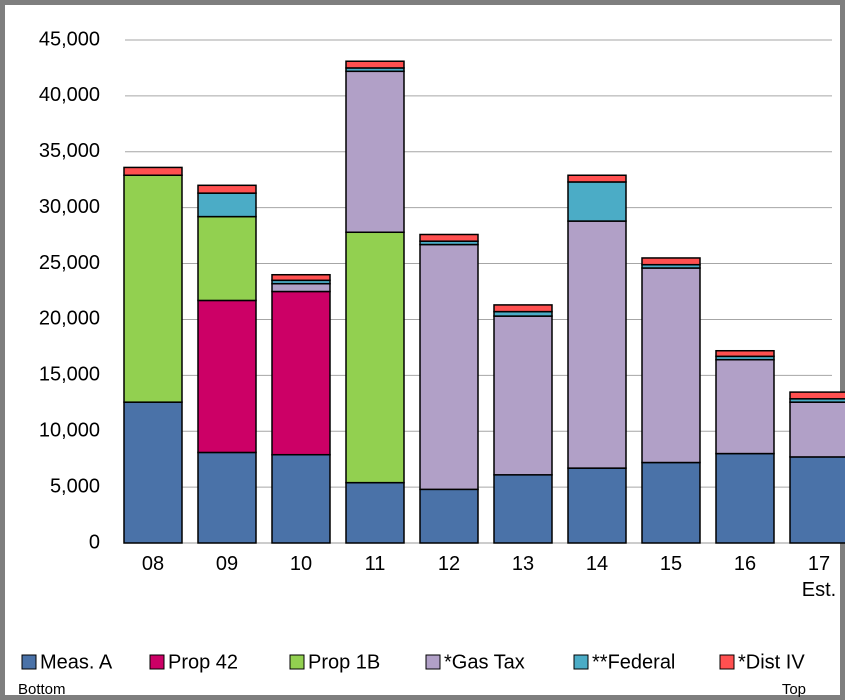  What do you see at coordinates (671, 564) in the screenshot?
I see `x-tick-label: 15` at bounding box center [671, 564].